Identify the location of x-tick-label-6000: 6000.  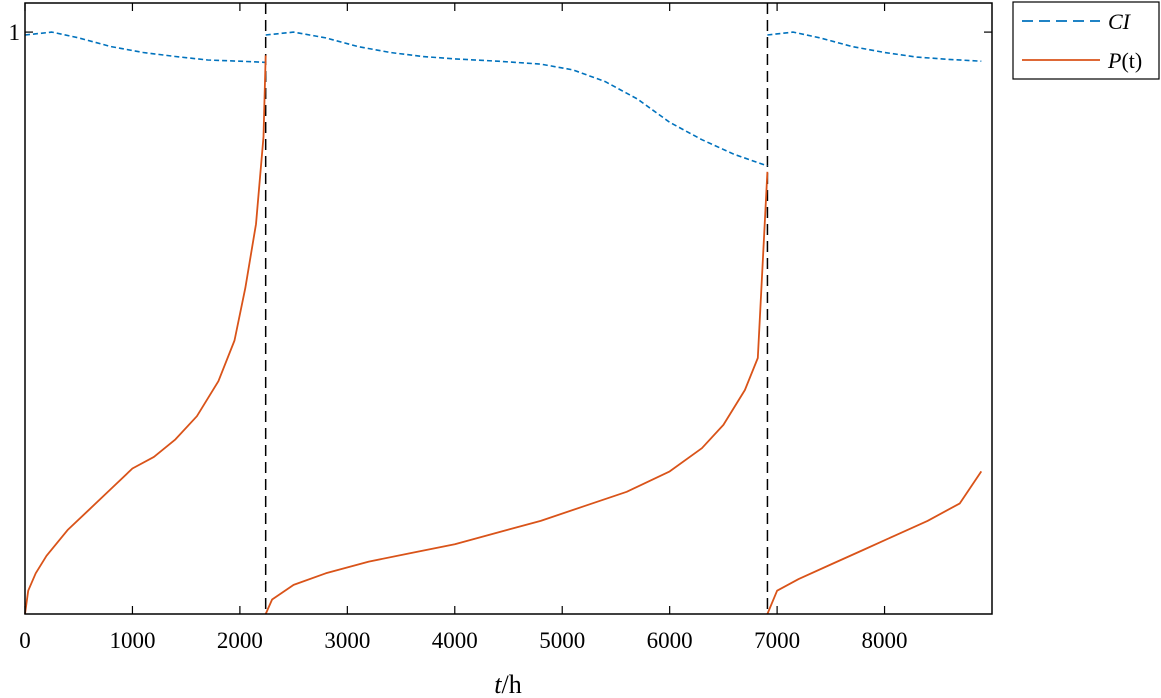
(670, 640).